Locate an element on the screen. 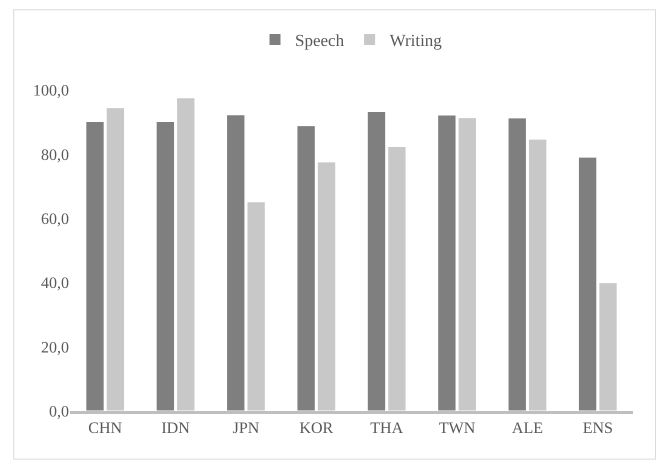 The height and width of the screenshot is (466, 663). x-tick-label: THA is located at coordinates (387, 429).